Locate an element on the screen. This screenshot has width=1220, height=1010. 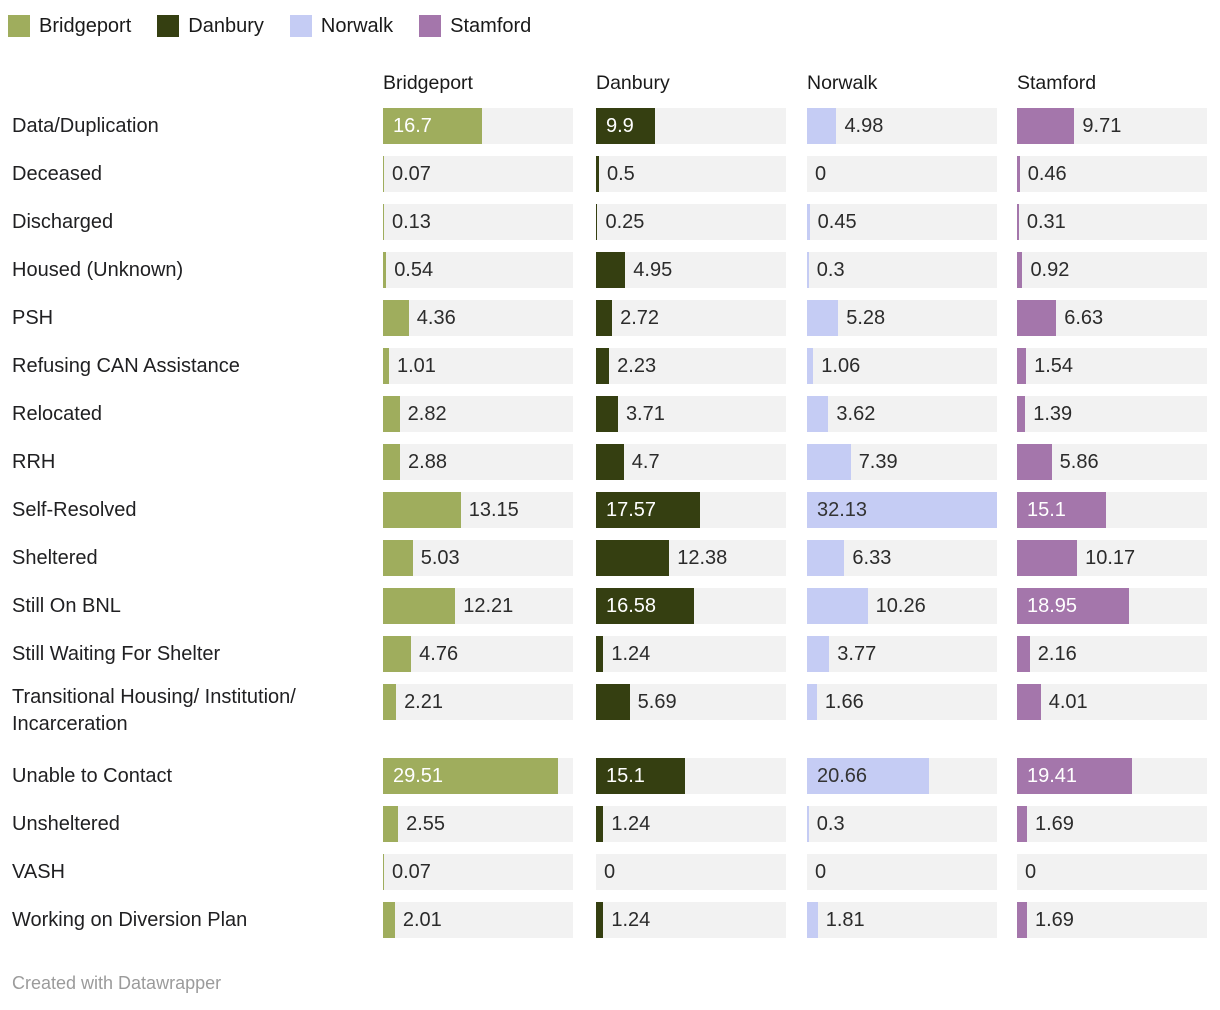
bar-track: 0.46 is located at coordinates (1112, 174).